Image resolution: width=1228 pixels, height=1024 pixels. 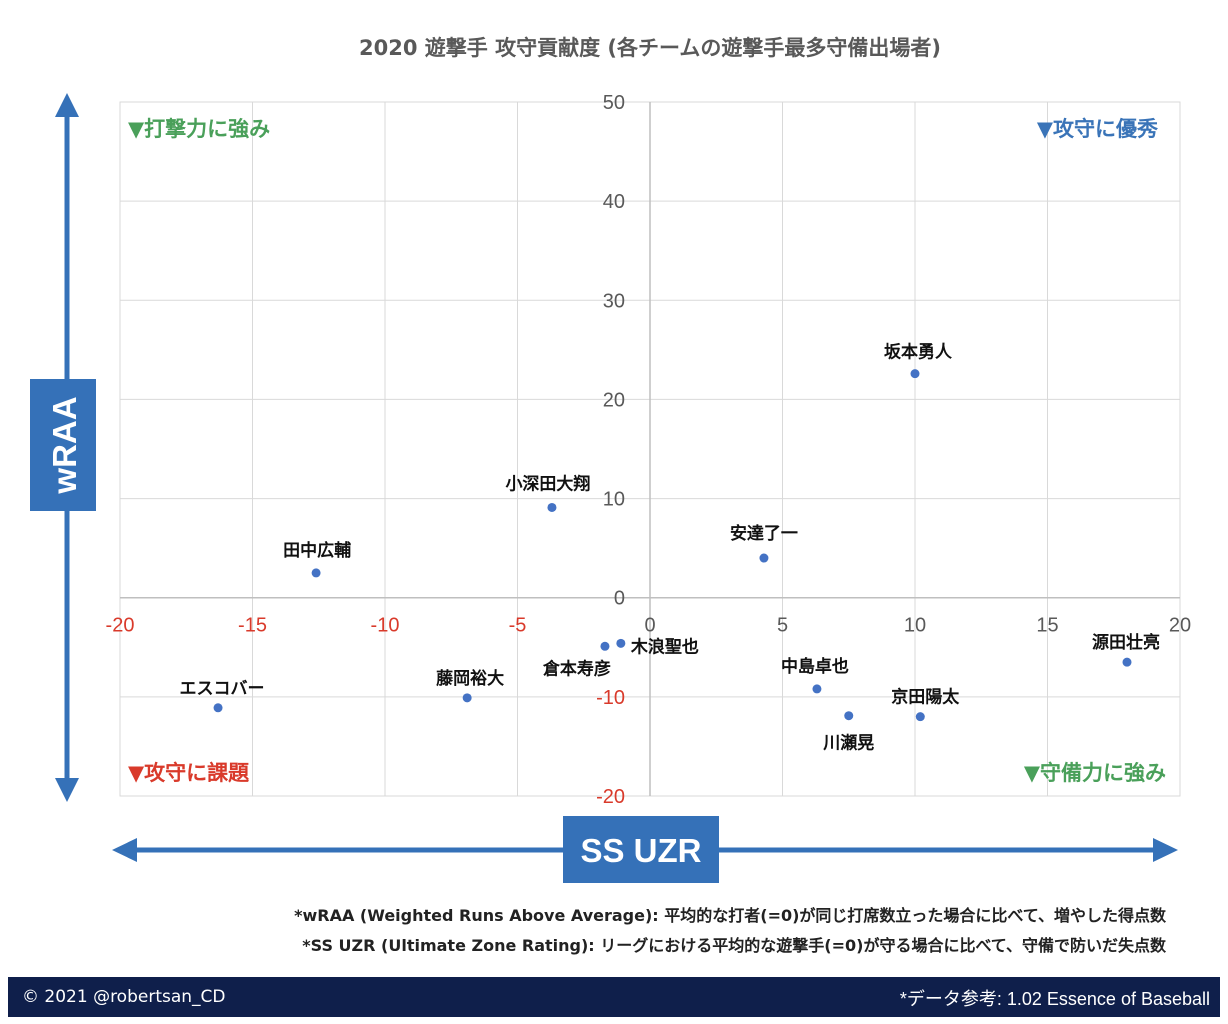 What do you see at coordinates (664, 646) in the screenshot?
I see `data-point-label: 木浪聖也` at bounding box center [664, 646].